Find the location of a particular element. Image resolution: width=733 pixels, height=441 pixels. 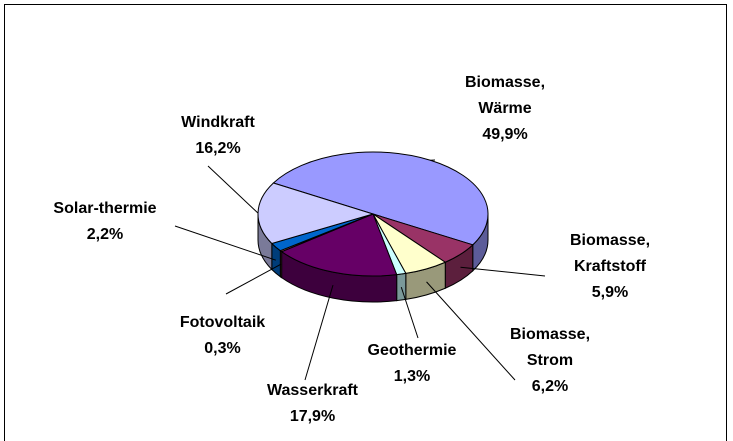

slice-label: Biomasse, Wärme 49,9% is located at coordinates (505, 109).